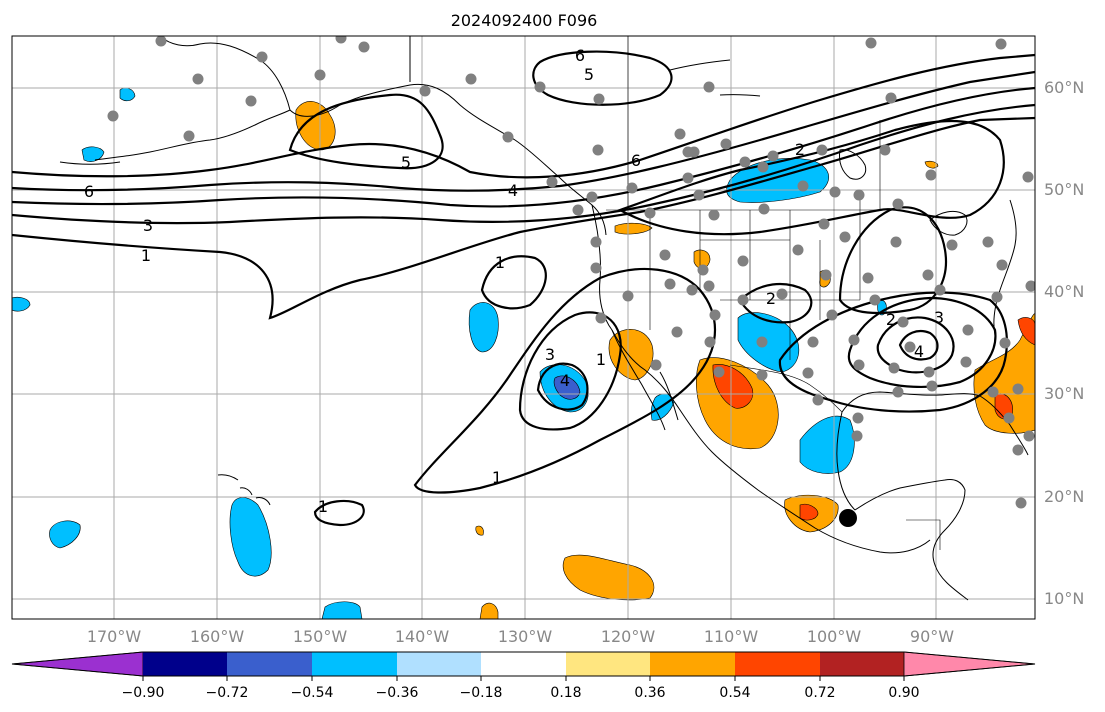 This screenshot has height=712, width=1105. Describe the element at coordinates (731, 636) in the screenshot. I see `lon-label: 110°W` at that location.